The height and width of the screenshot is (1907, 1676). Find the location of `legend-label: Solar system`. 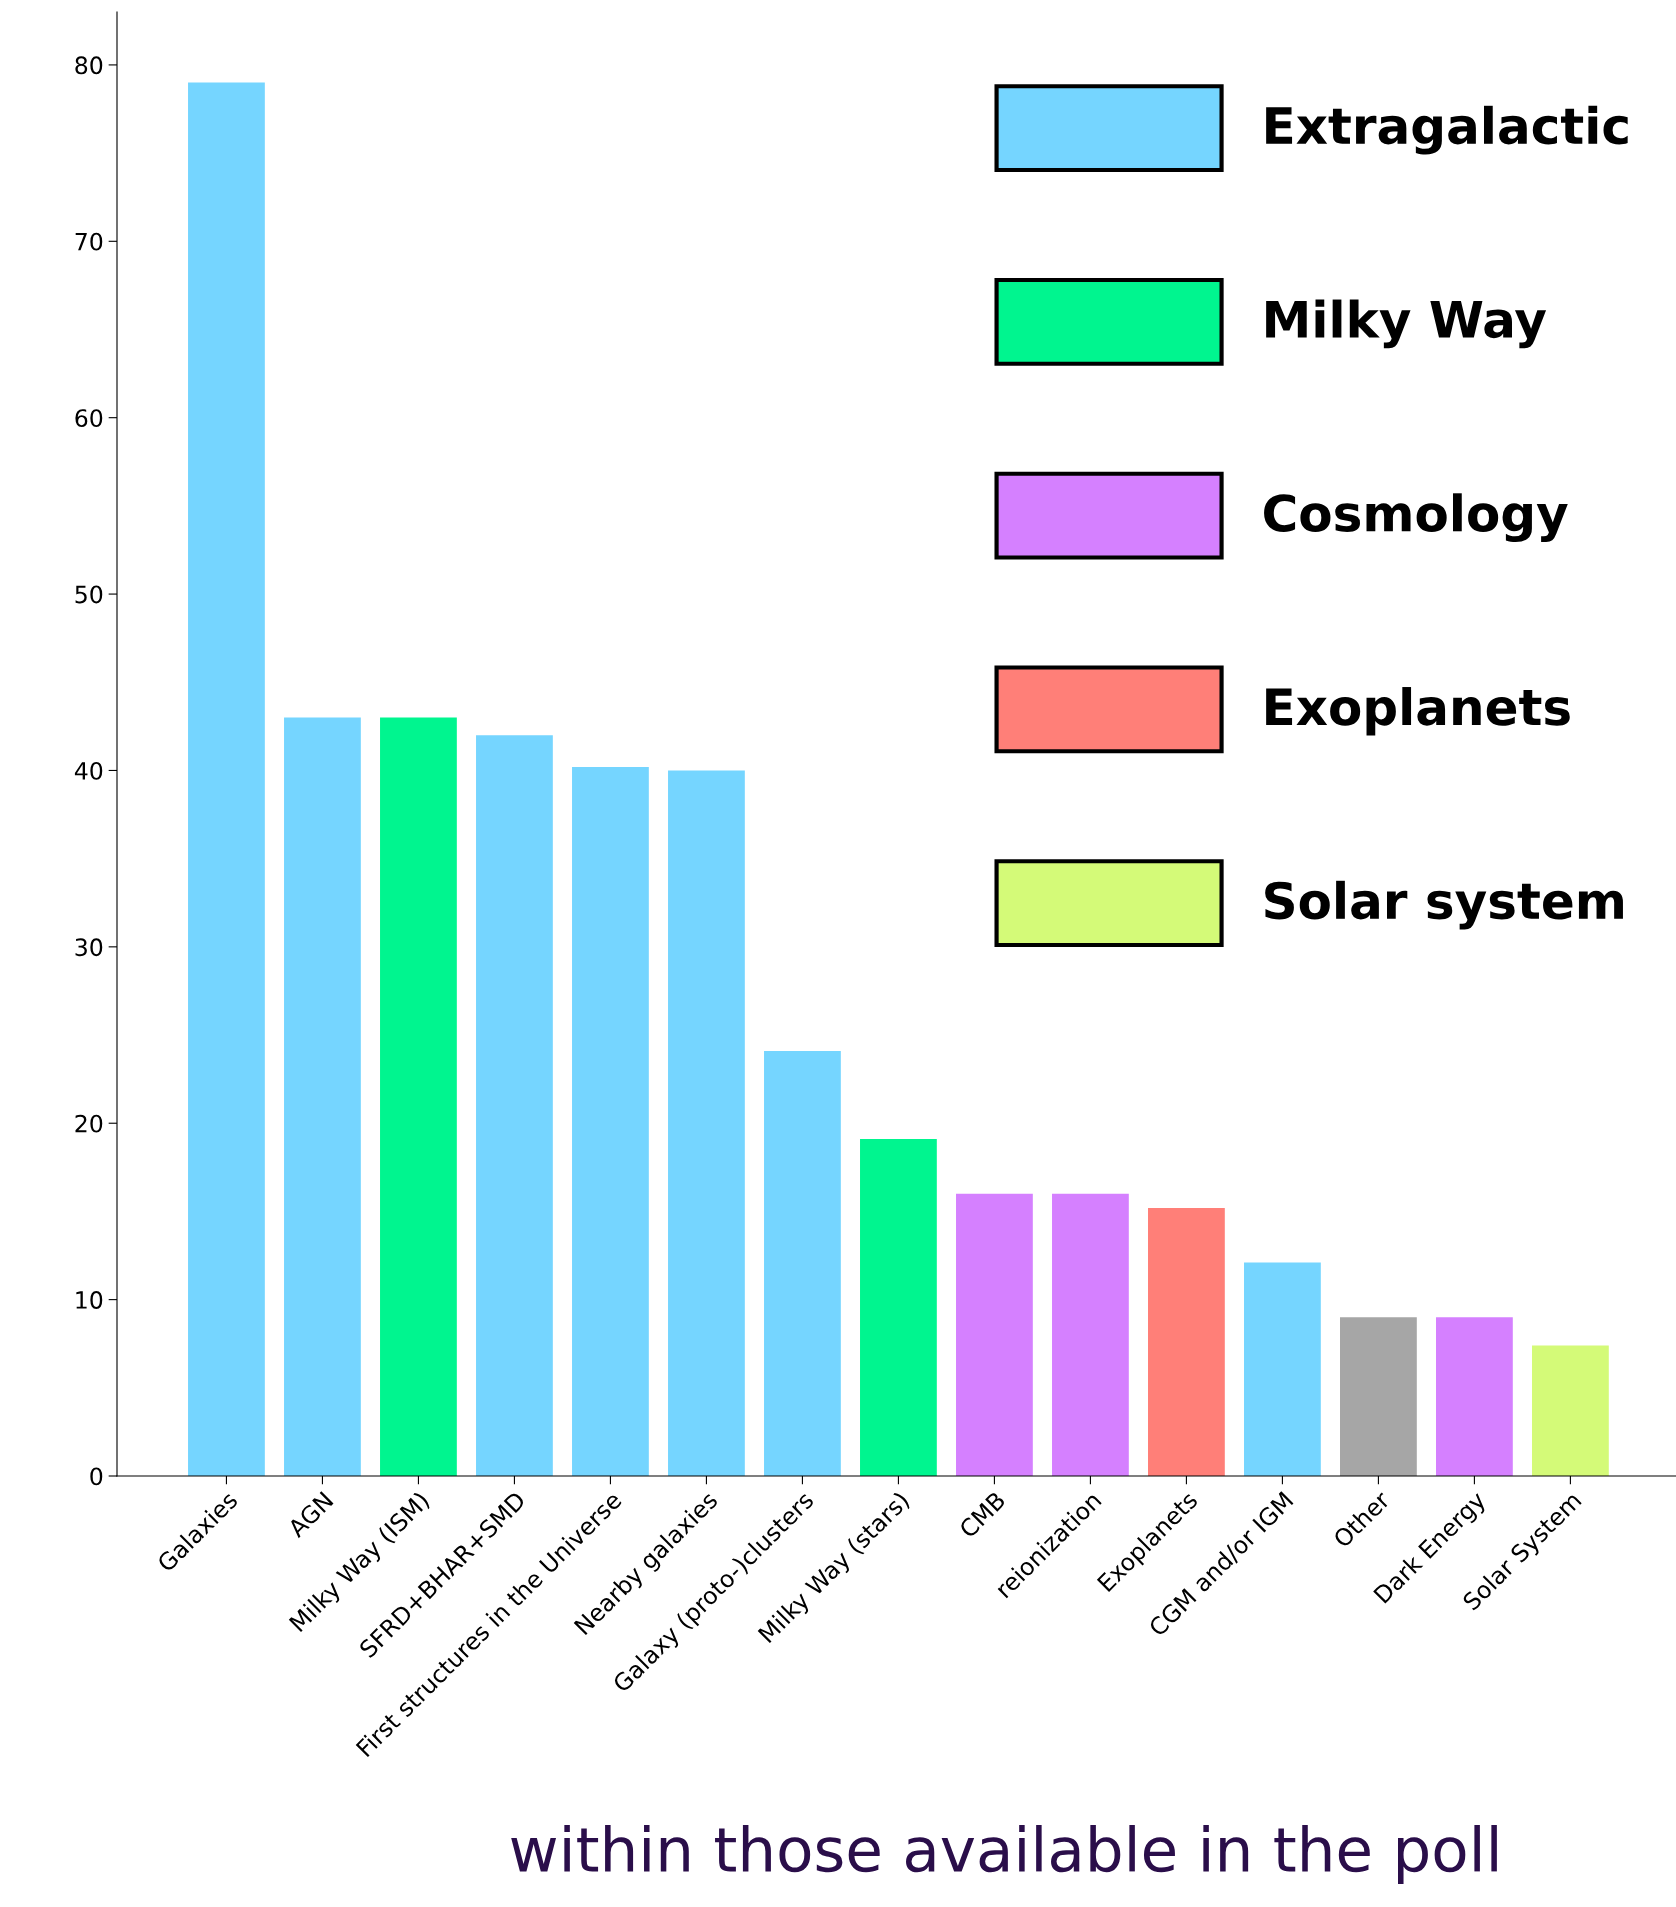

legend-label: Solar system is located at coordinates (1444, 905).